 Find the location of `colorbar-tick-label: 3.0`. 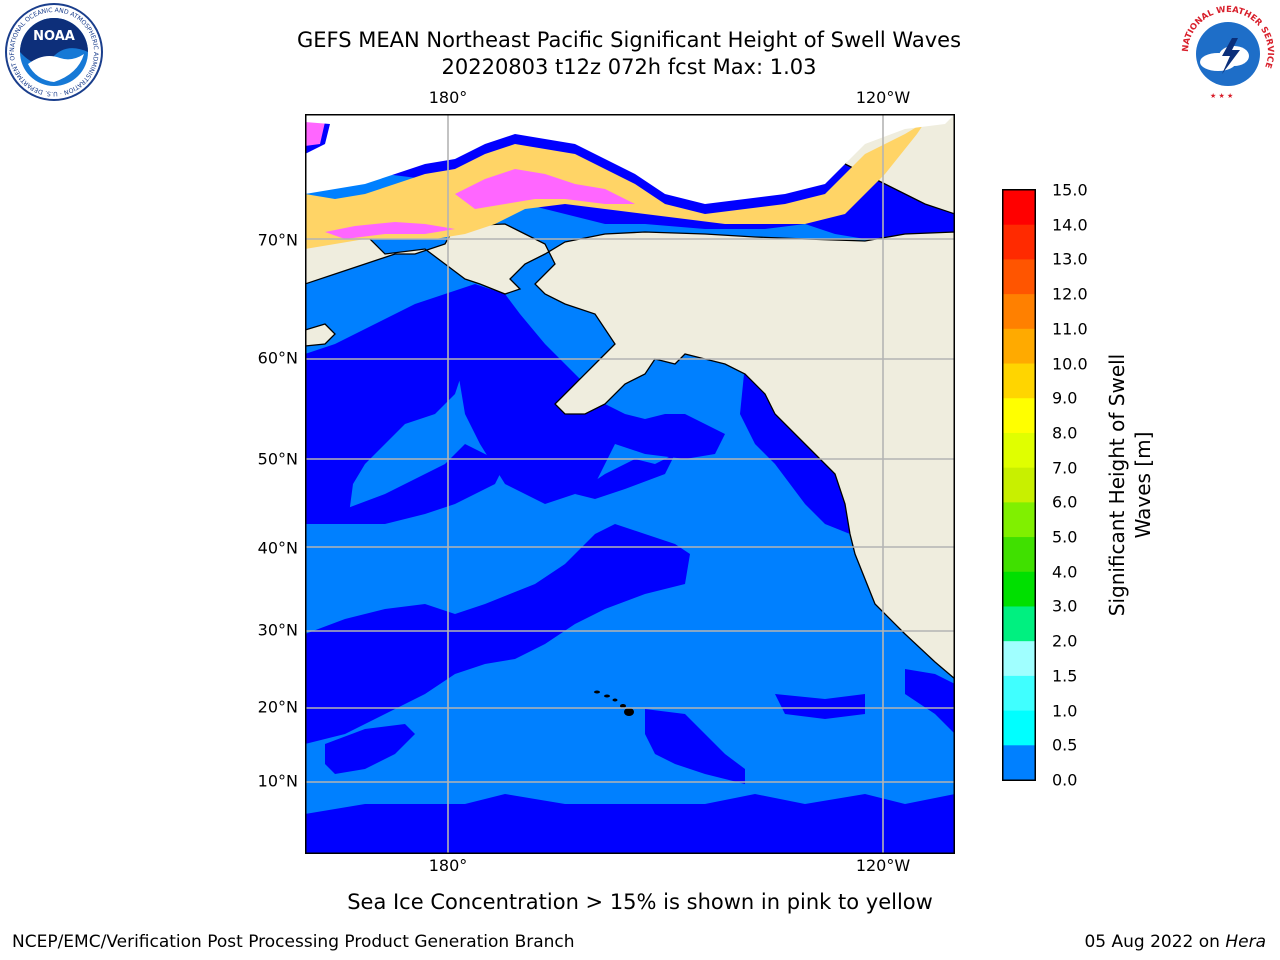

colorbar-tick-label: 3.0 is located at coordinates (1065, 606).